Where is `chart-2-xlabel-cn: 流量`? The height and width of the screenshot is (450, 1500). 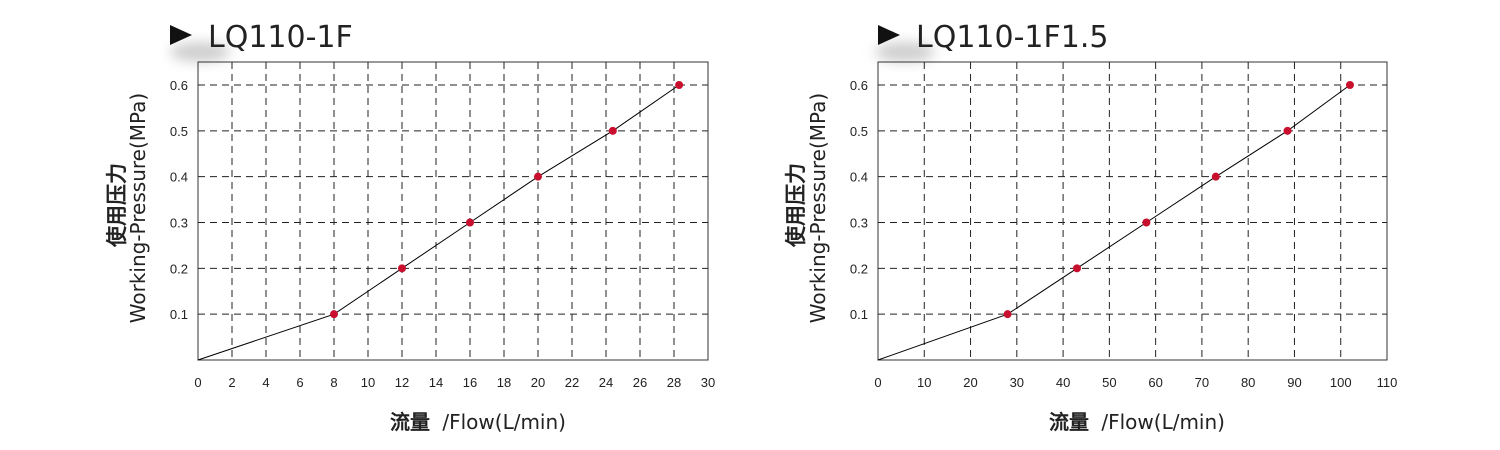 chart-2-xlabel-cn: 流量 is located at coordinates (1069, 422).